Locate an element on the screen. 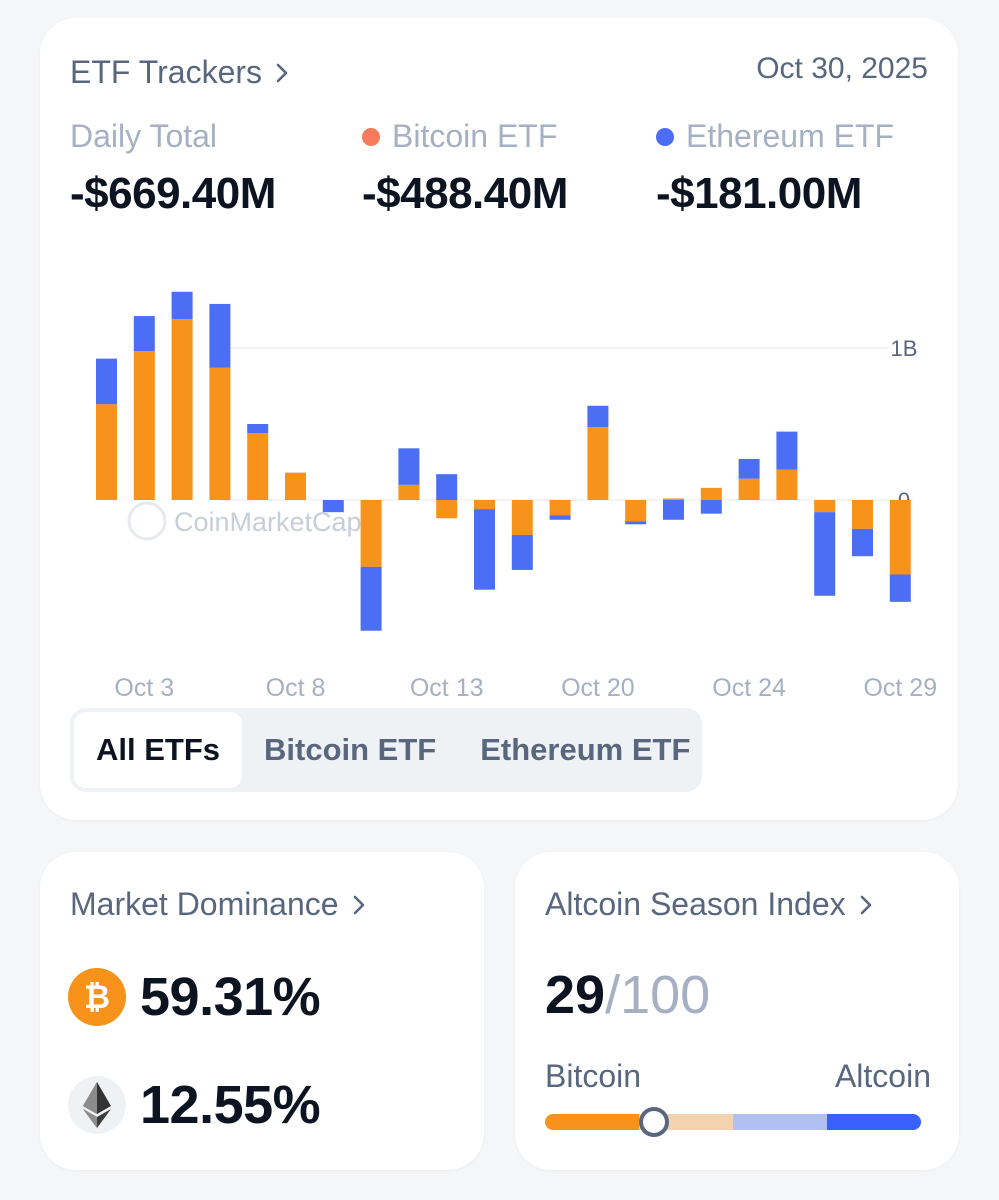  etf-trackers-link: ETF Trackers is located at coordinates (179, 72).